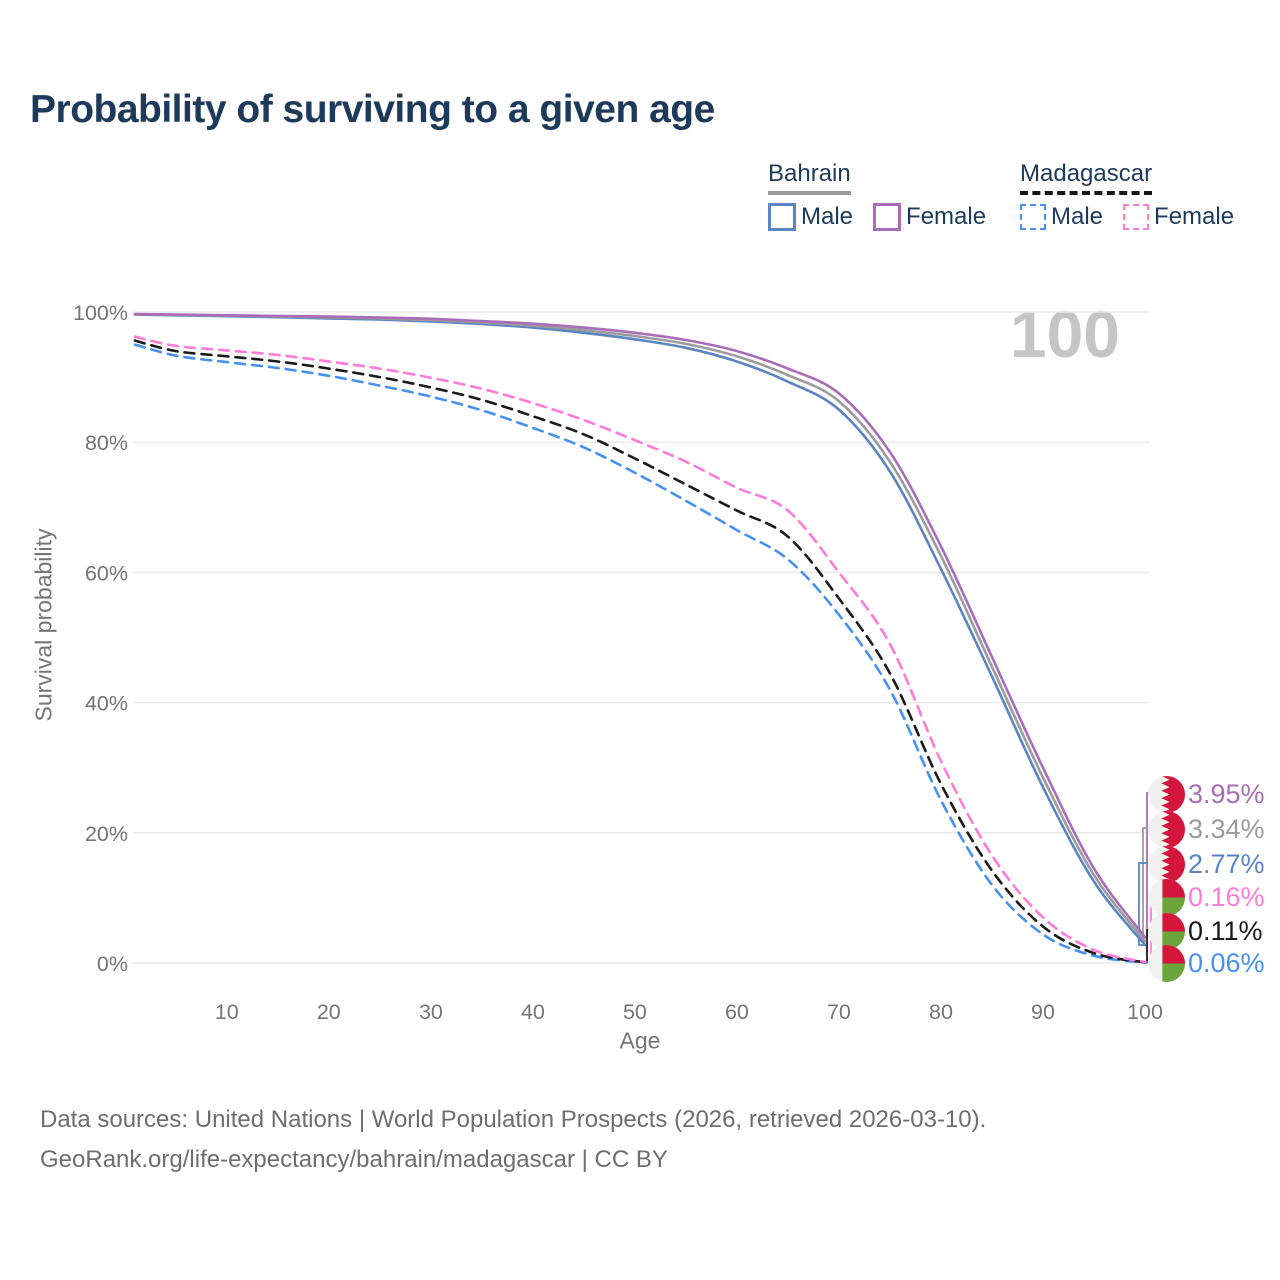 This screenshot has height=1280, width=1280. I want to click on end-label-value: 0.11%, so click(1225, 930).